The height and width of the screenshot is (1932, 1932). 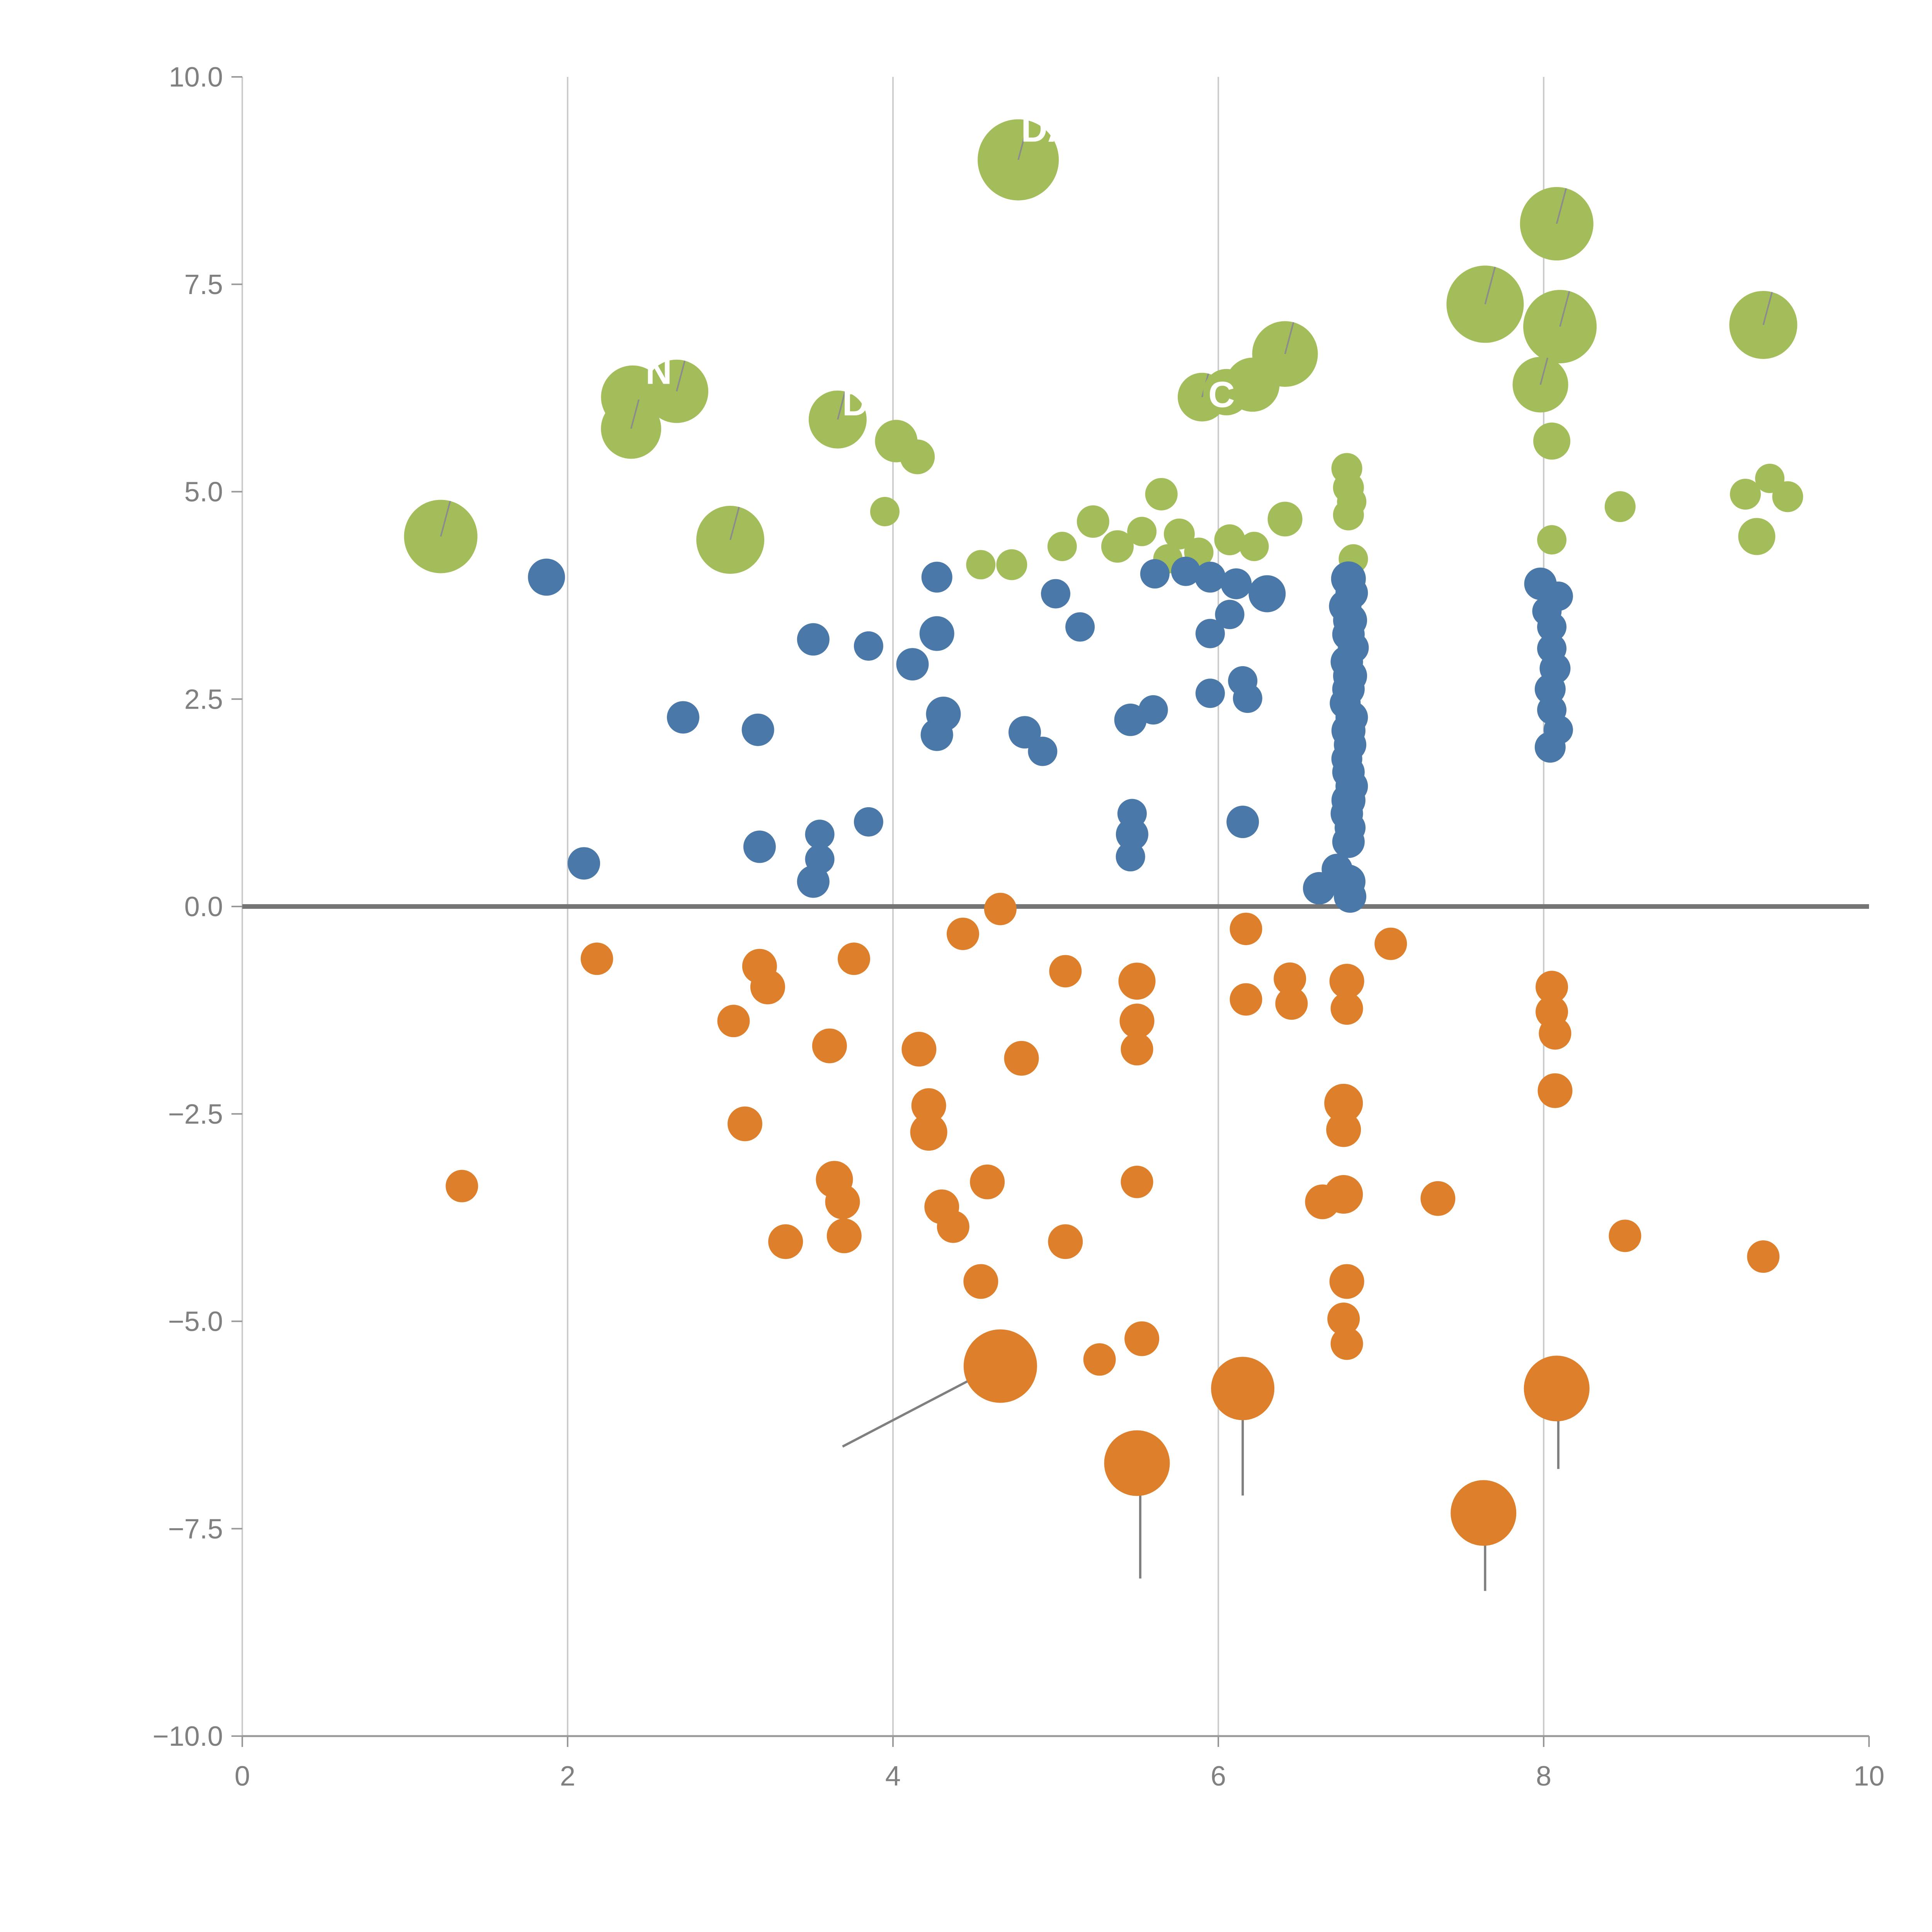 What do you see at coordinates (659, 372) in the screenshot?
I see `bubble-label: N` at bounding box center [659, 372].